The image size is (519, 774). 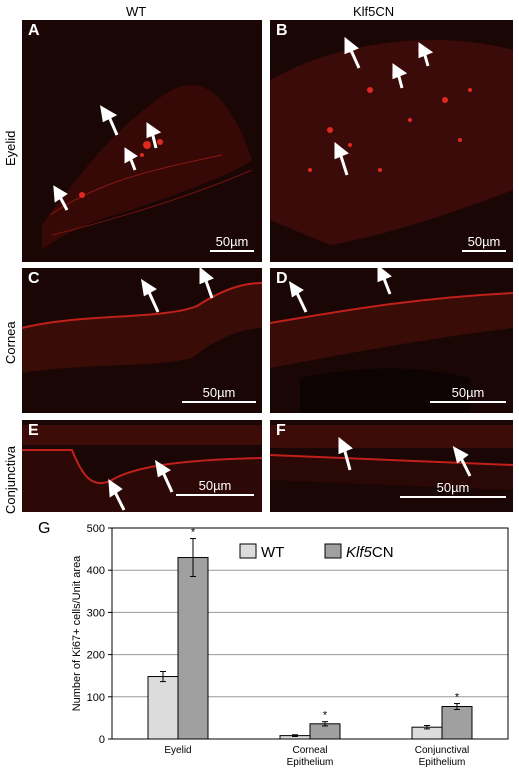 I want to click on tissue-image-c, so click(x=142, y=320).